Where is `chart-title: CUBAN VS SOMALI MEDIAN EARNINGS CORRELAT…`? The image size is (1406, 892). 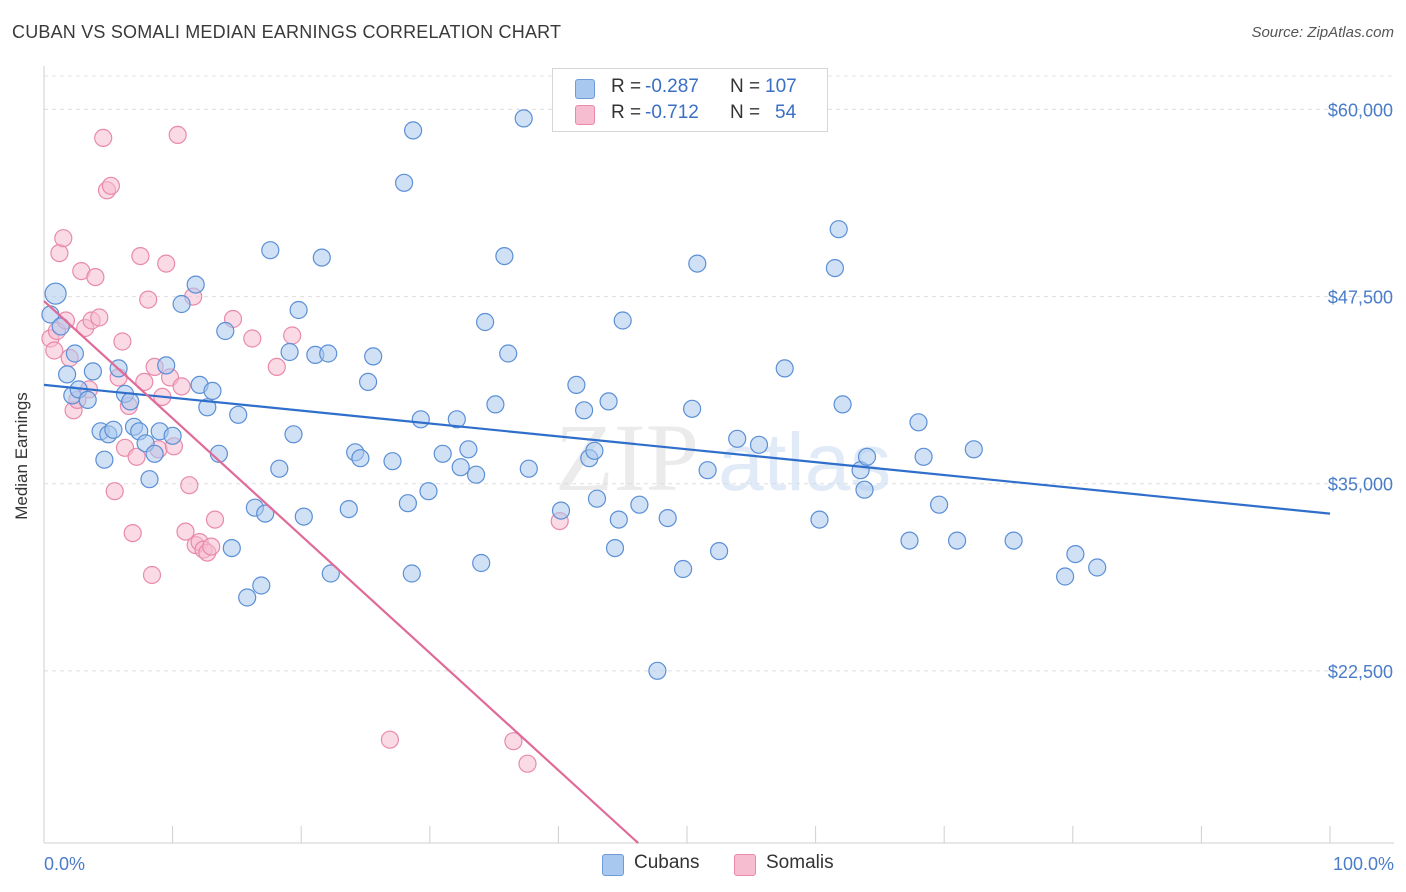
chart-title: CUBAN VS SOMALI MEDIAN EARNINGS CORRELAT… is located at coordinates (287, 32).